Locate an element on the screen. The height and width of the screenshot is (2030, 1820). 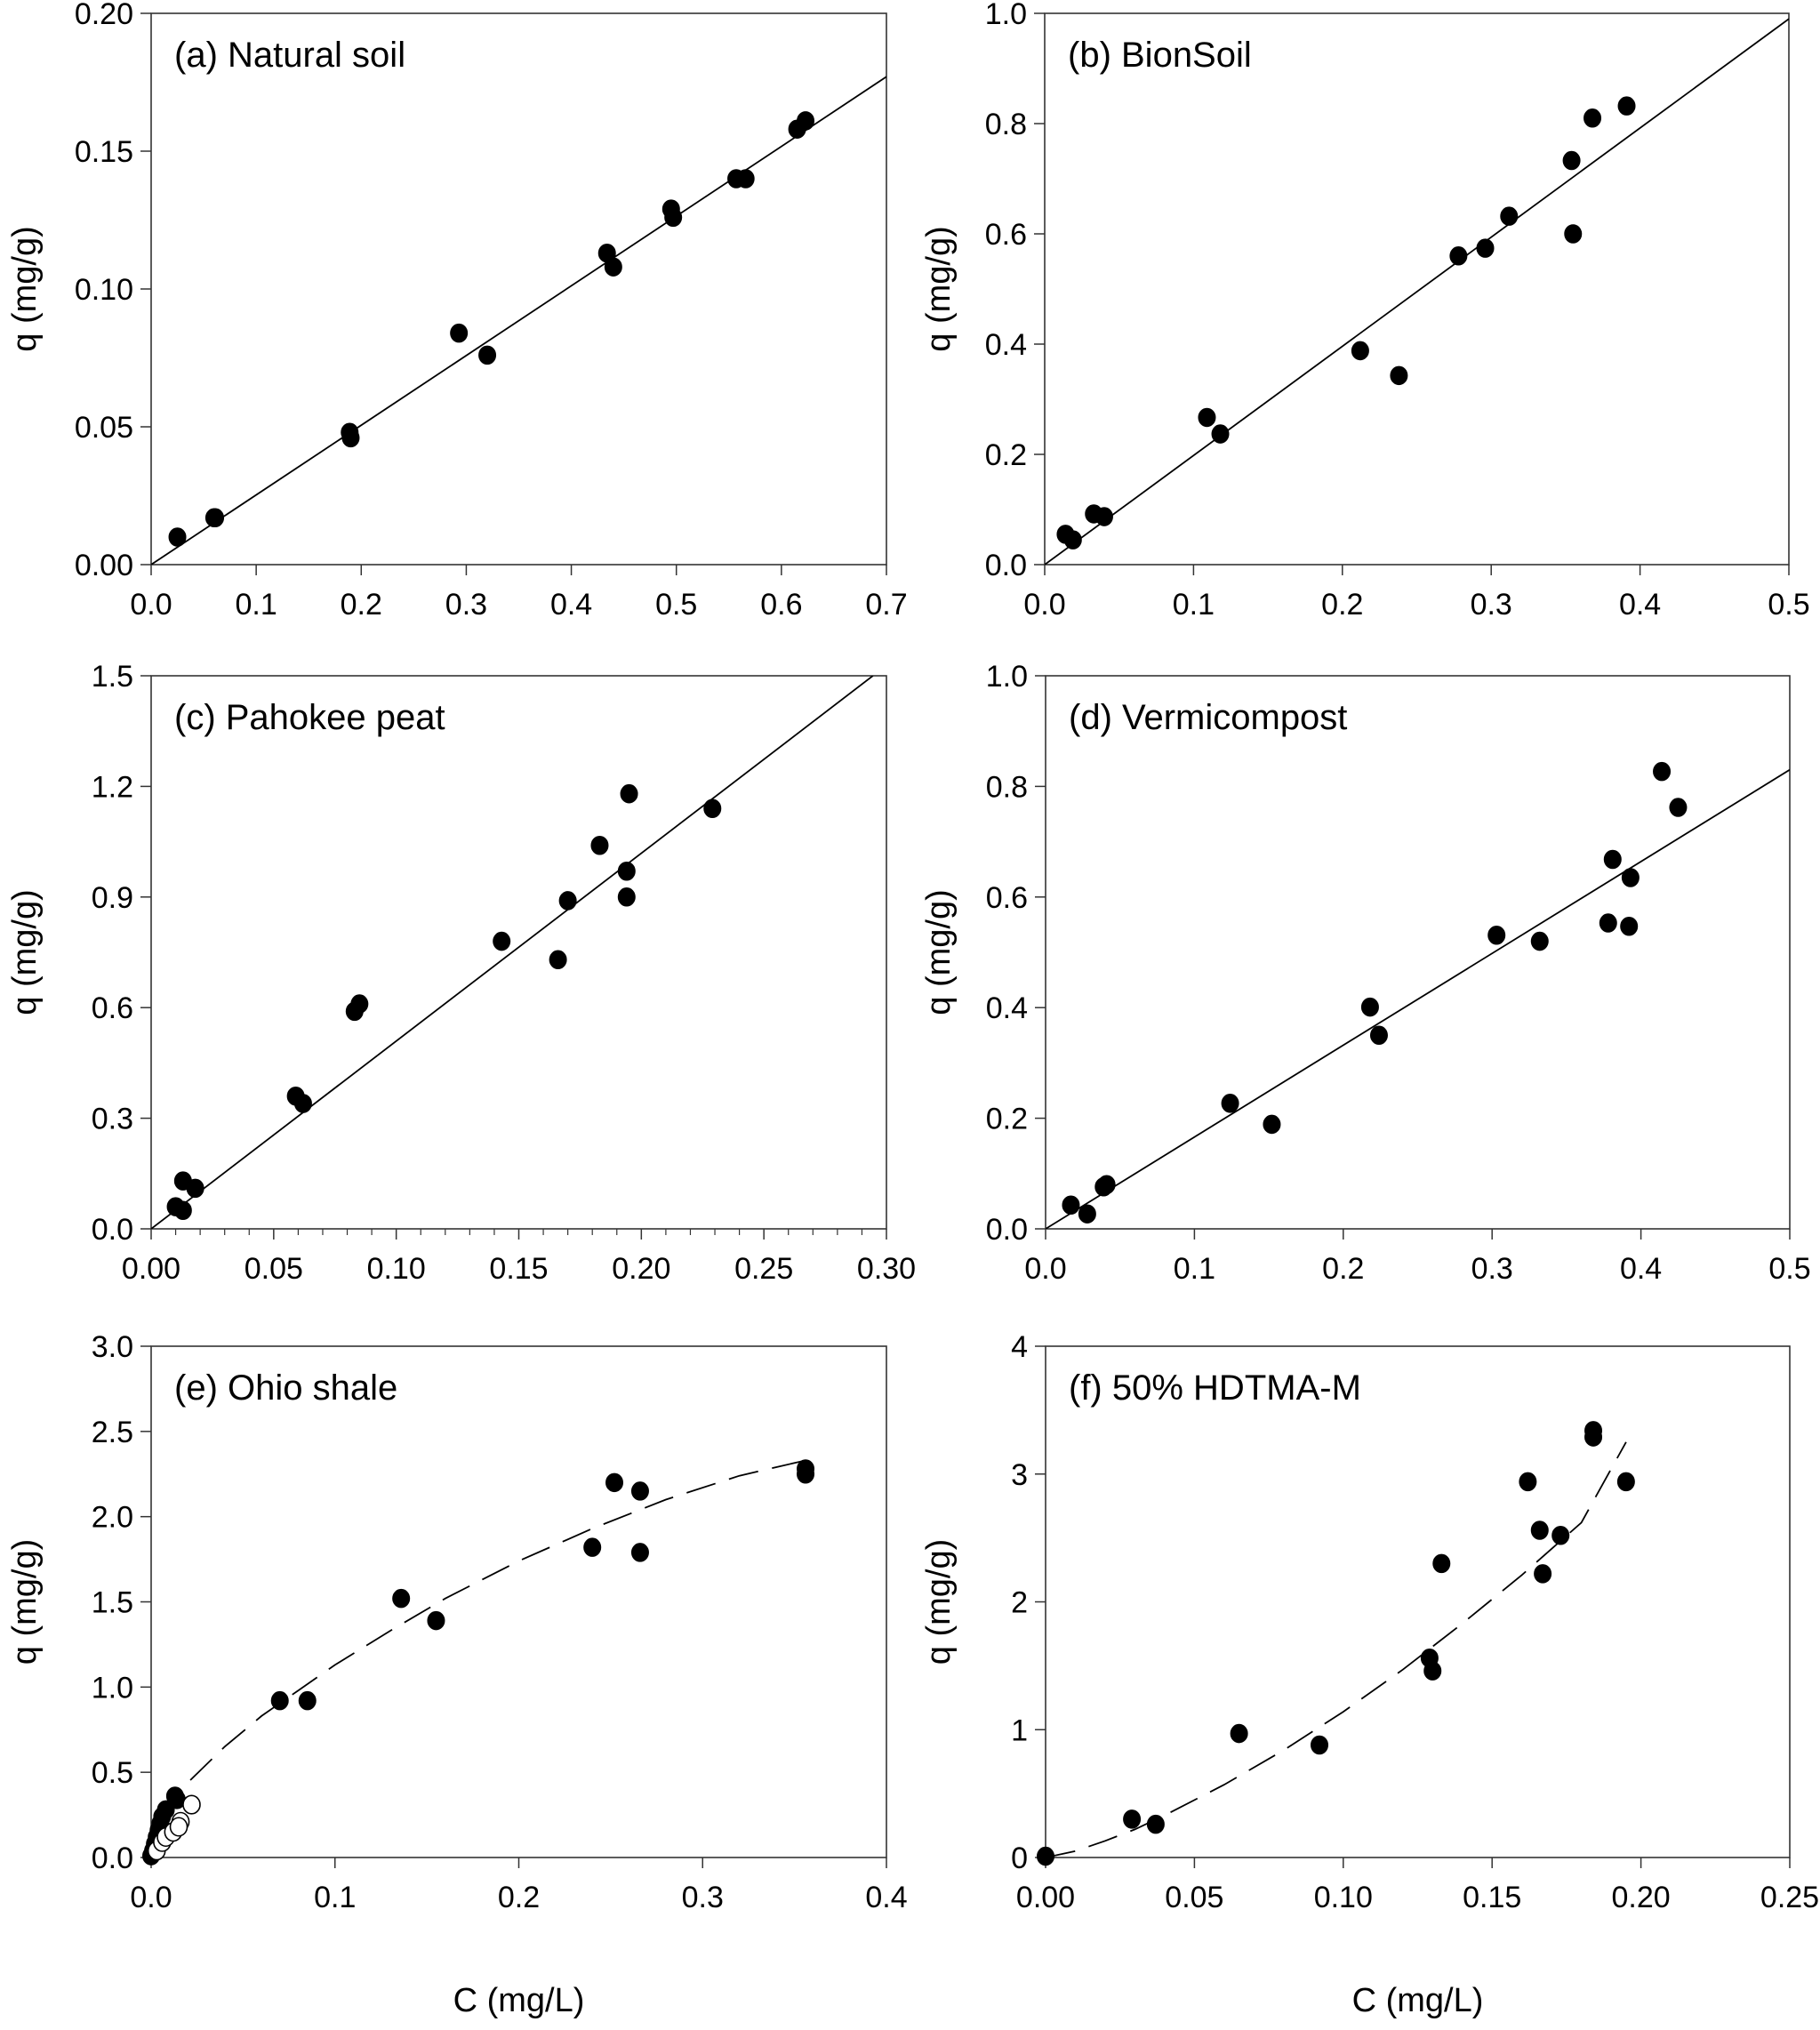
y-tick-label: 2.5 is located at coordinates (112, 1432).